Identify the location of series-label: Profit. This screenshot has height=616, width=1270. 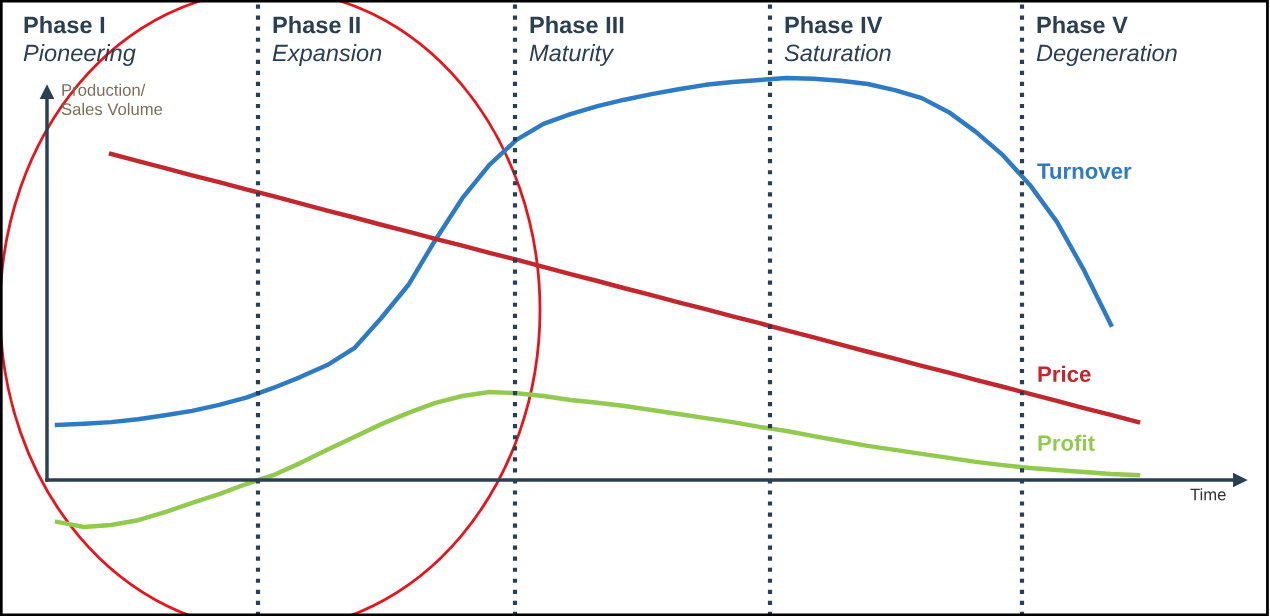
(1066, 442).